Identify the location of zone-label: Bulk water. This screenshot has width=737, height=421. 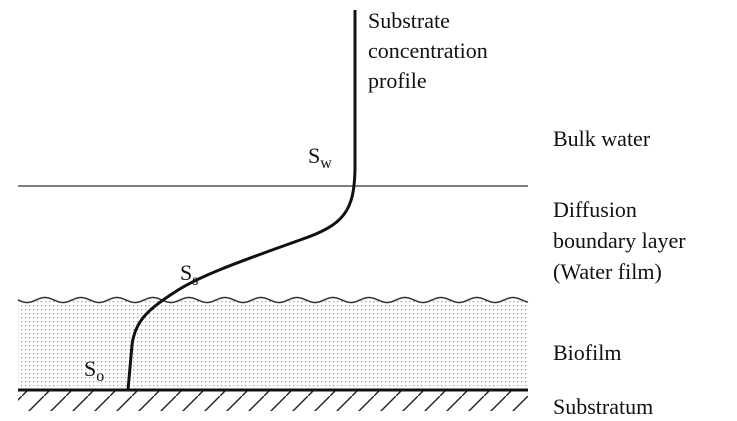
(602, 138).